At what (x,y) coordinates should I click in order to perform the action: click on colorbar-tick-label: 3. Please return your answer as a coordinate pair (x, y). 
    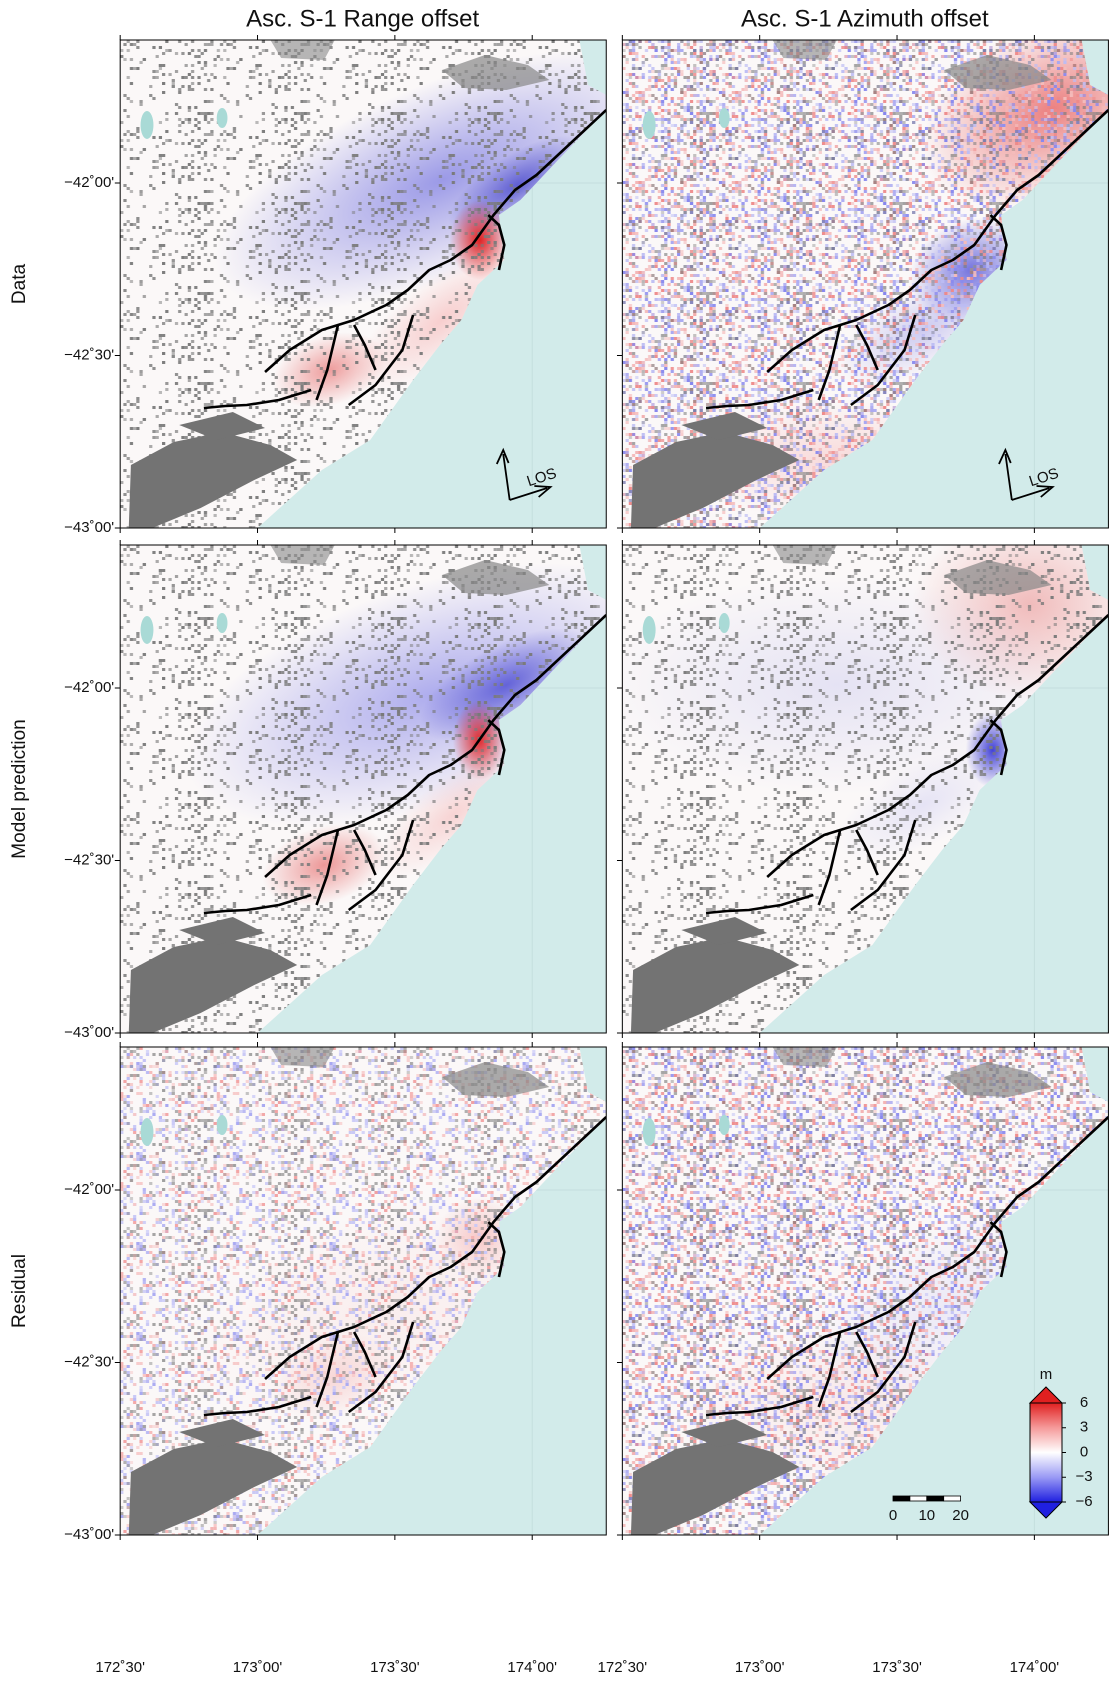
    Looking at the image, I should click on (1084, 1427).